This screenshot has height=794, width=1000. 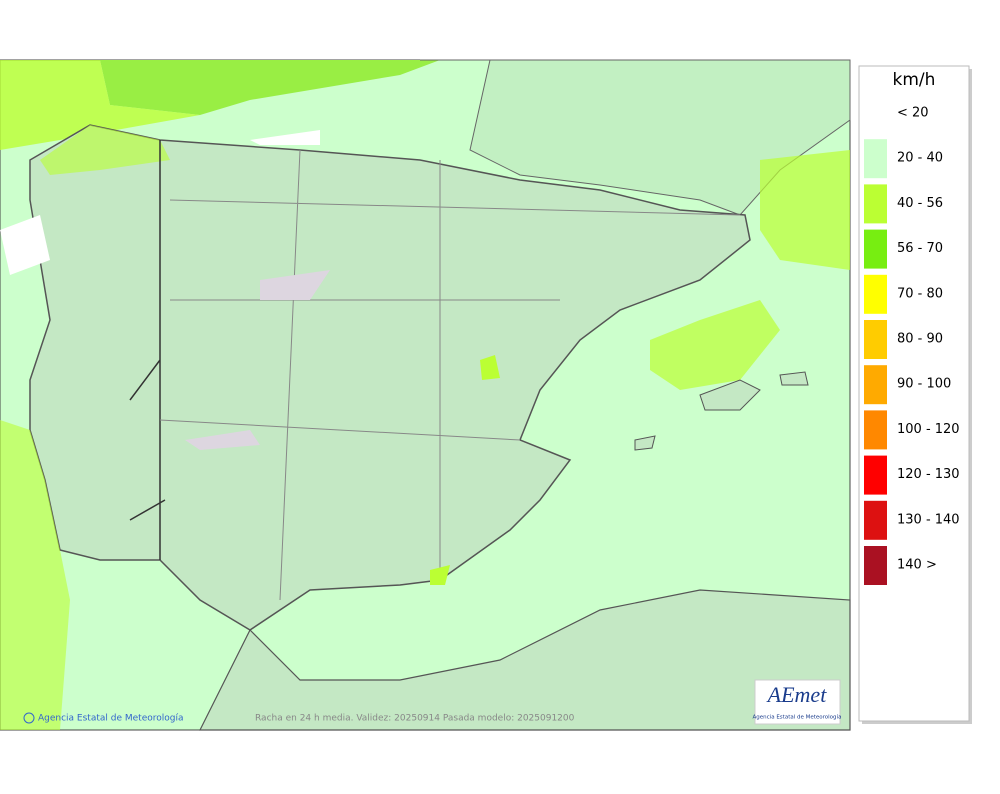 What do you see at coordinates (797, 694) in the screenshot?
I see `logo-mark: AEmet` at bounding box center [797, 694].